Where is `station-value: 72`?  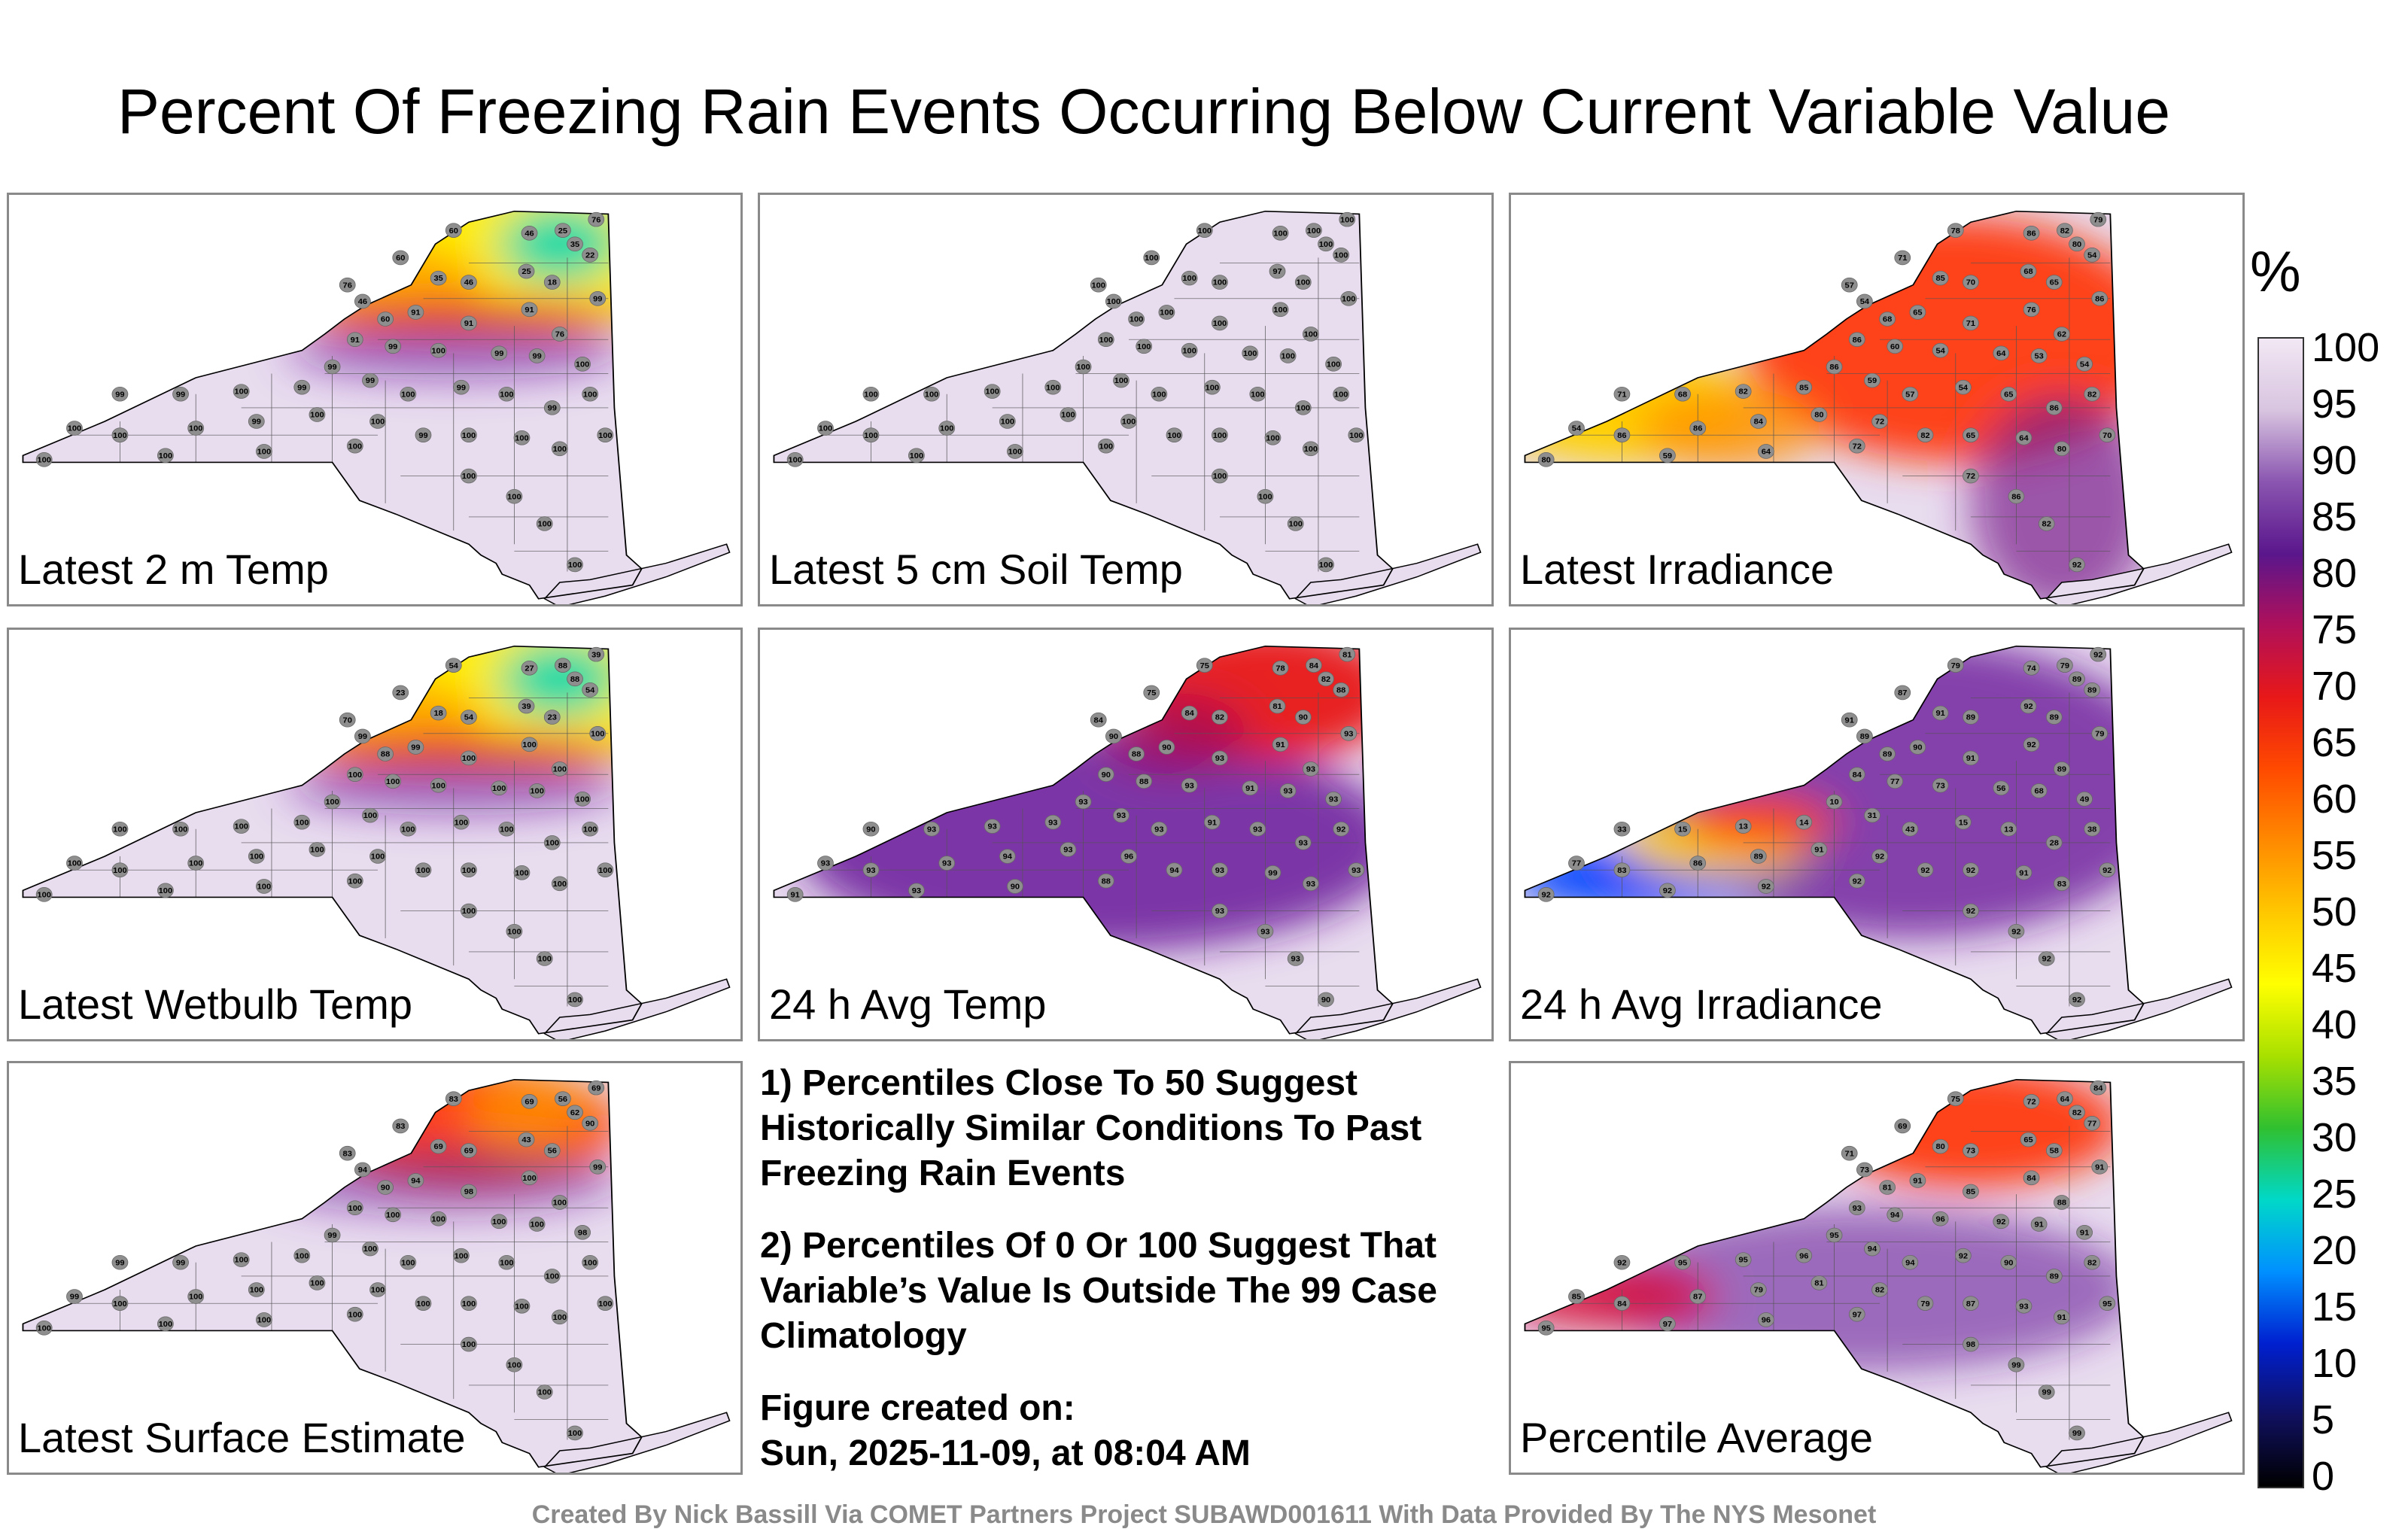
station-value: 72 is located at coordinates (1970, 477).